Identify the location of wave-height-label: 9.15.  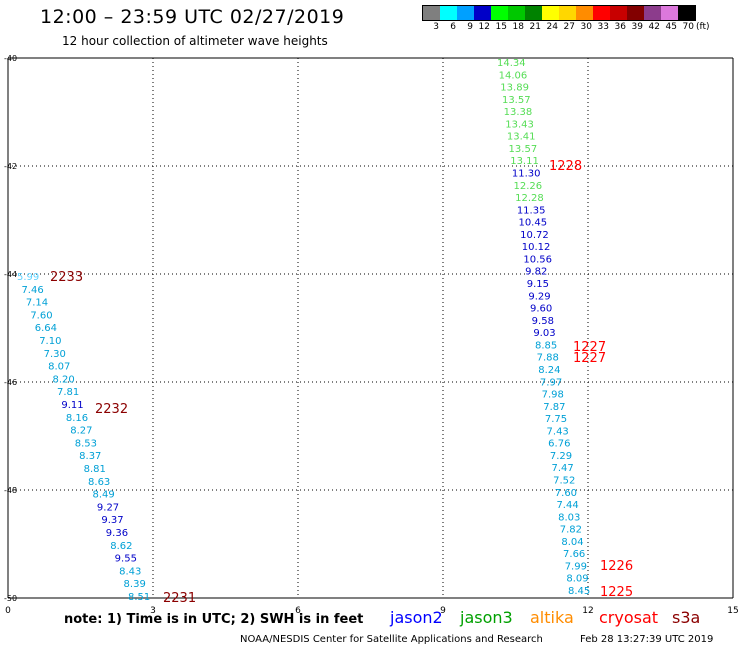
(538, 284).